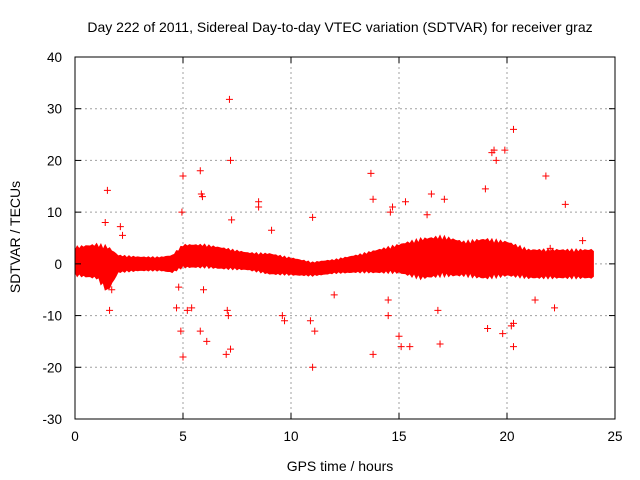 The image size is (640, 480). What do you see at coordinates (614, 436) in the screenshot?
I see `x-tick-label: 25` at bounding box center [614, 436].